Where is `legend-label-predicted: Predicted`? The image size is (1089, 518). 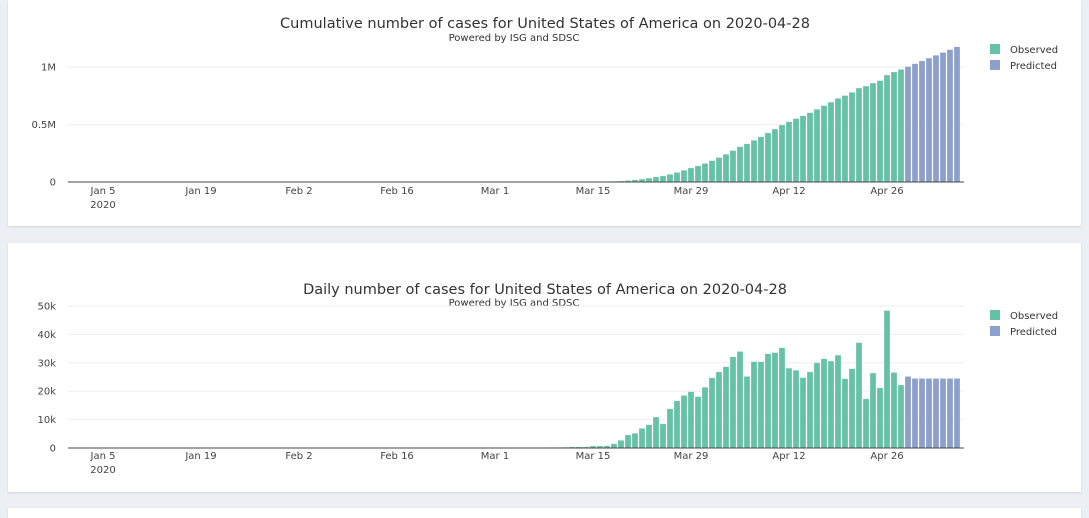
legend-label-predicted: Predicted is located at coordinates (1033, 332).